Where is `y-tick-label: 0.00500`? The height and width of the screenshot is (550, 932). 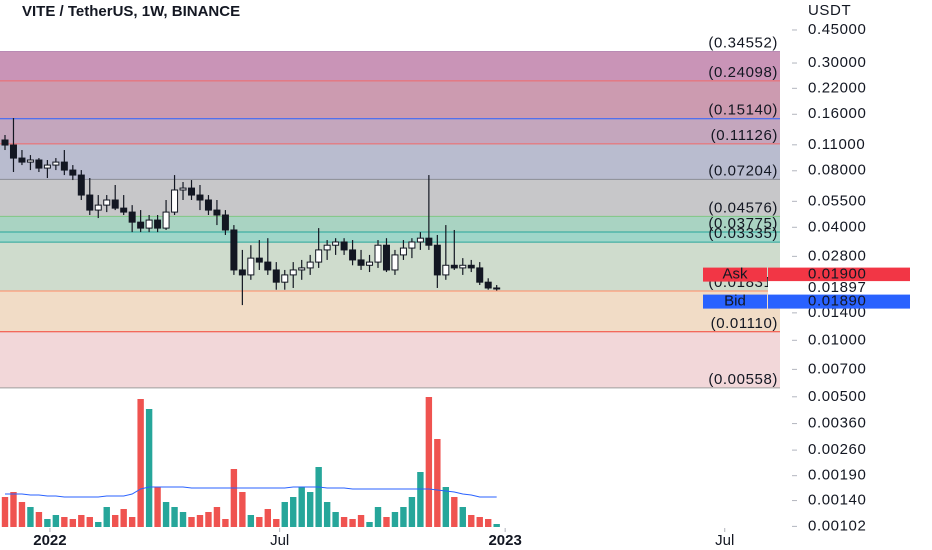
y-tick-label: 0.00500 is located at coordinates (837, 396).